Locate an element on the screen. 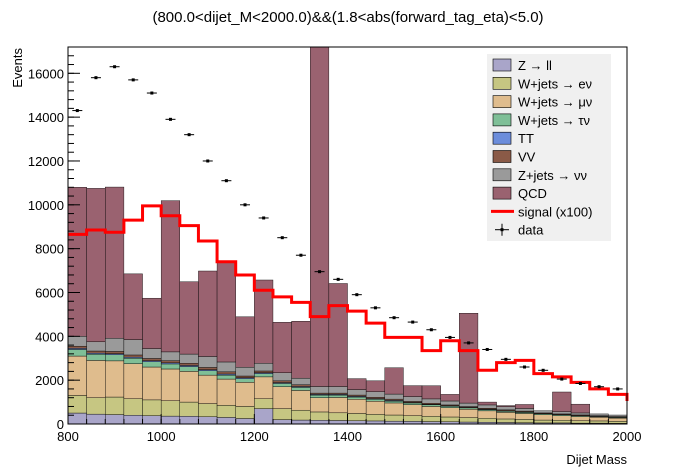 The width and height of the screenshot is (696, 472). x-tick-label: 1400 is located at coordinates (347, 436).